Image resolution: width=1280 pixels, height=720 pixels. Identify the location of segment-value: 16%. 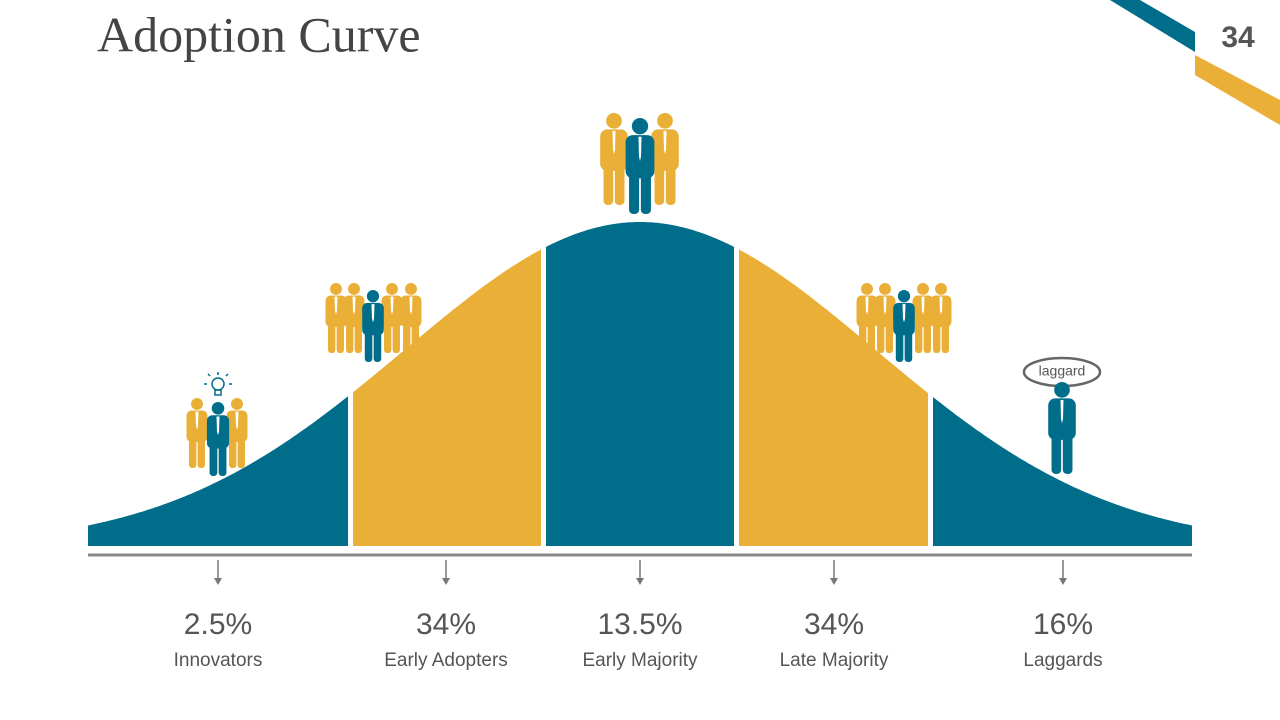
(1063, 624).